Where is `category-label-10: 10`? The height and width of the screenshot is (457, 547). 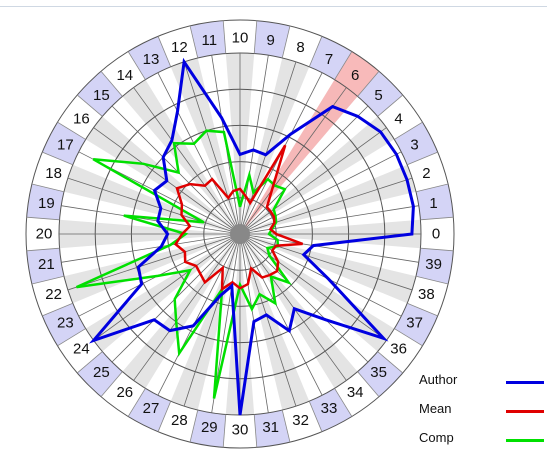 category-label-10: 10 is located at coordinates (240, 38).